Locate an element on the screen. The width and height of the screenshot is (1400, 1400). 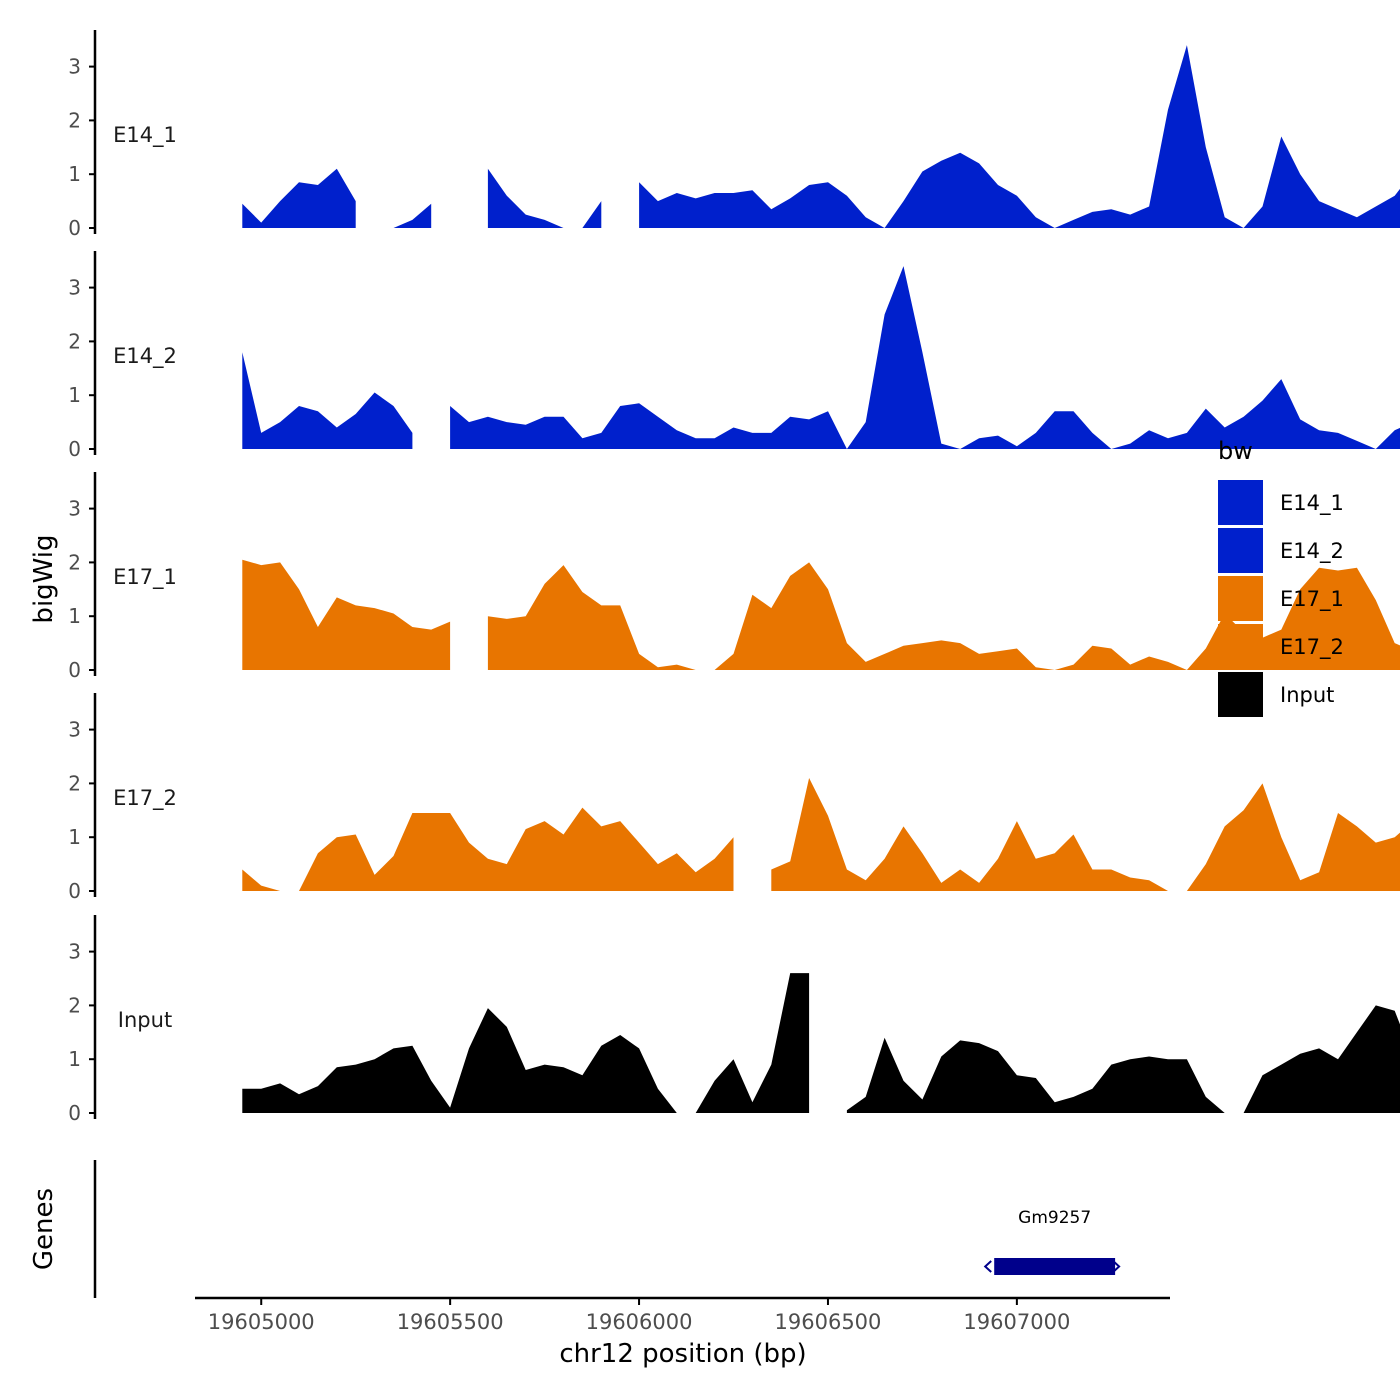
legend-label-e17-1: E17_1 is located at coordinates (1312, 599).